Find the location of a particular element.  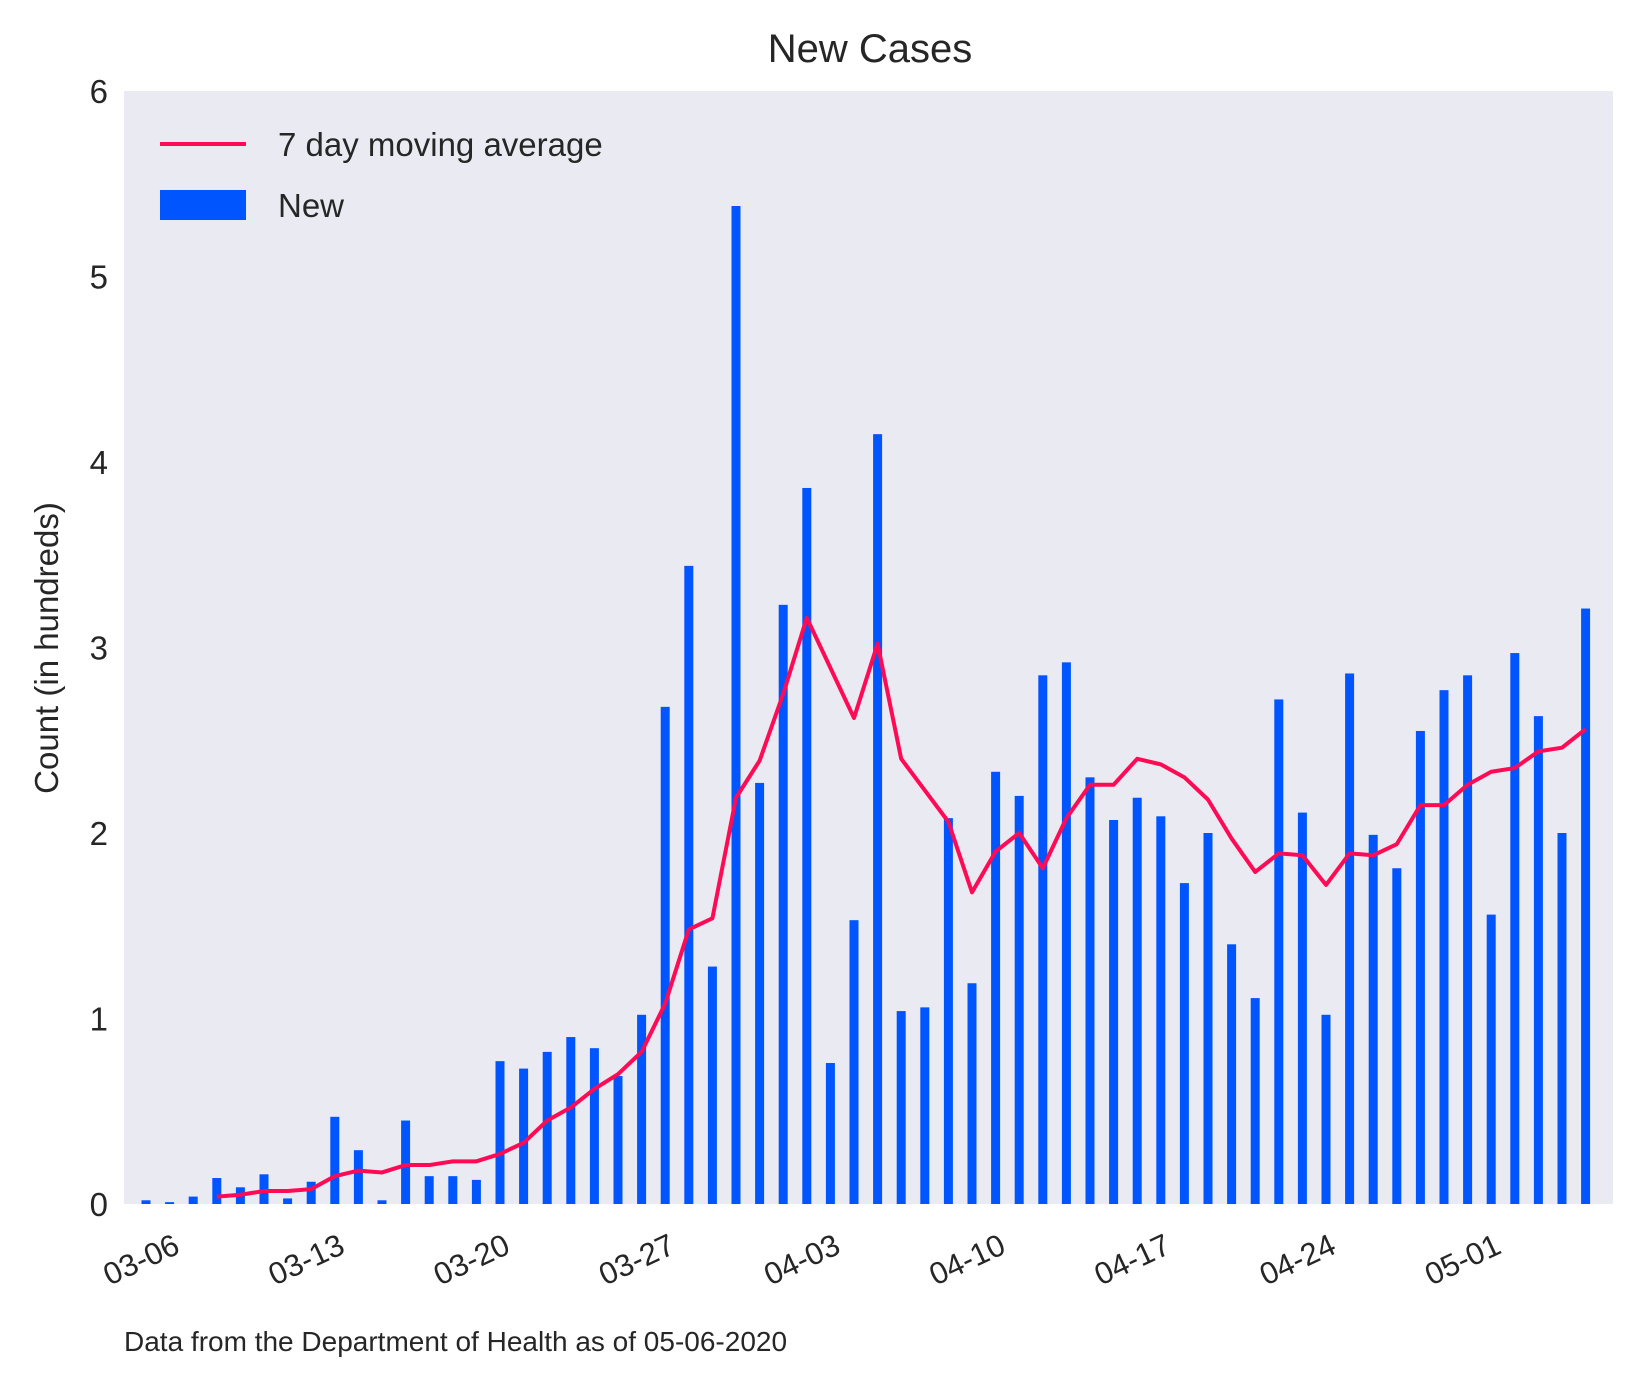

x-tick-label: 05-01 is located at coordinates (1462, 1259).